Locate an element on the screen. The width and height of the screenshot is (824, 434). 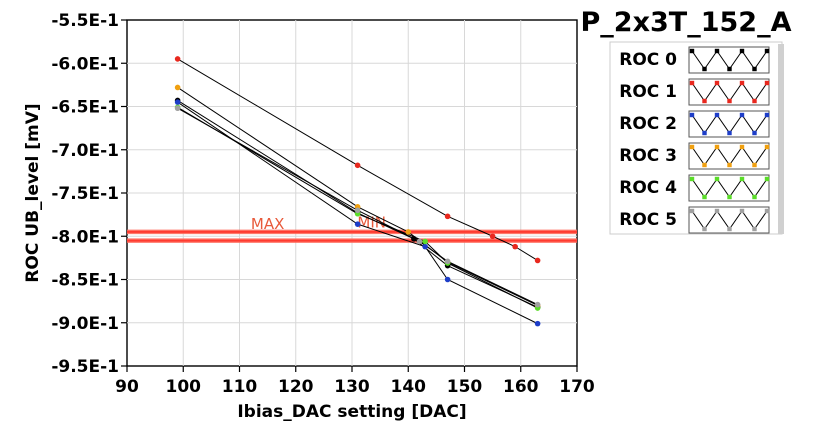
y-axis-label: ROC UB_level [mV] is located at coordinates (33, 192).